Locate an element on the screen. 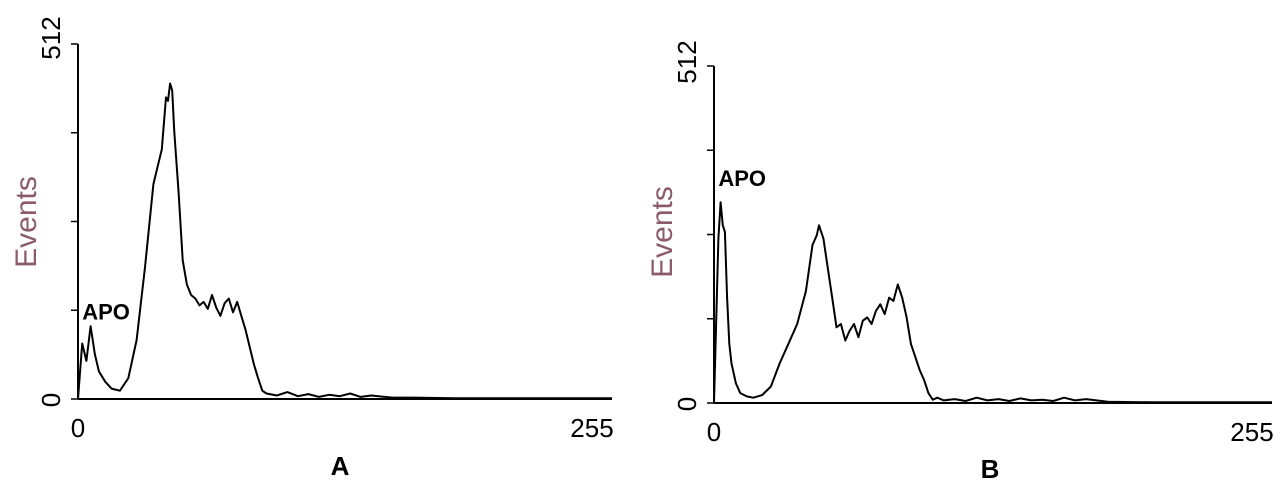 The width and height of the screenshot is (1276, 480). panel-label: A is located at coordinates (340, 465).